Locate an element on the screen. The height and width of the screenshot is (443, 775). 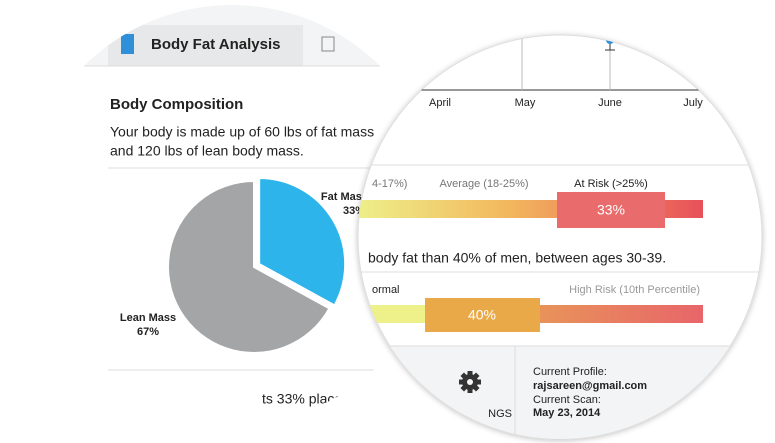
settings-icon is located at coordinates (470, 382).